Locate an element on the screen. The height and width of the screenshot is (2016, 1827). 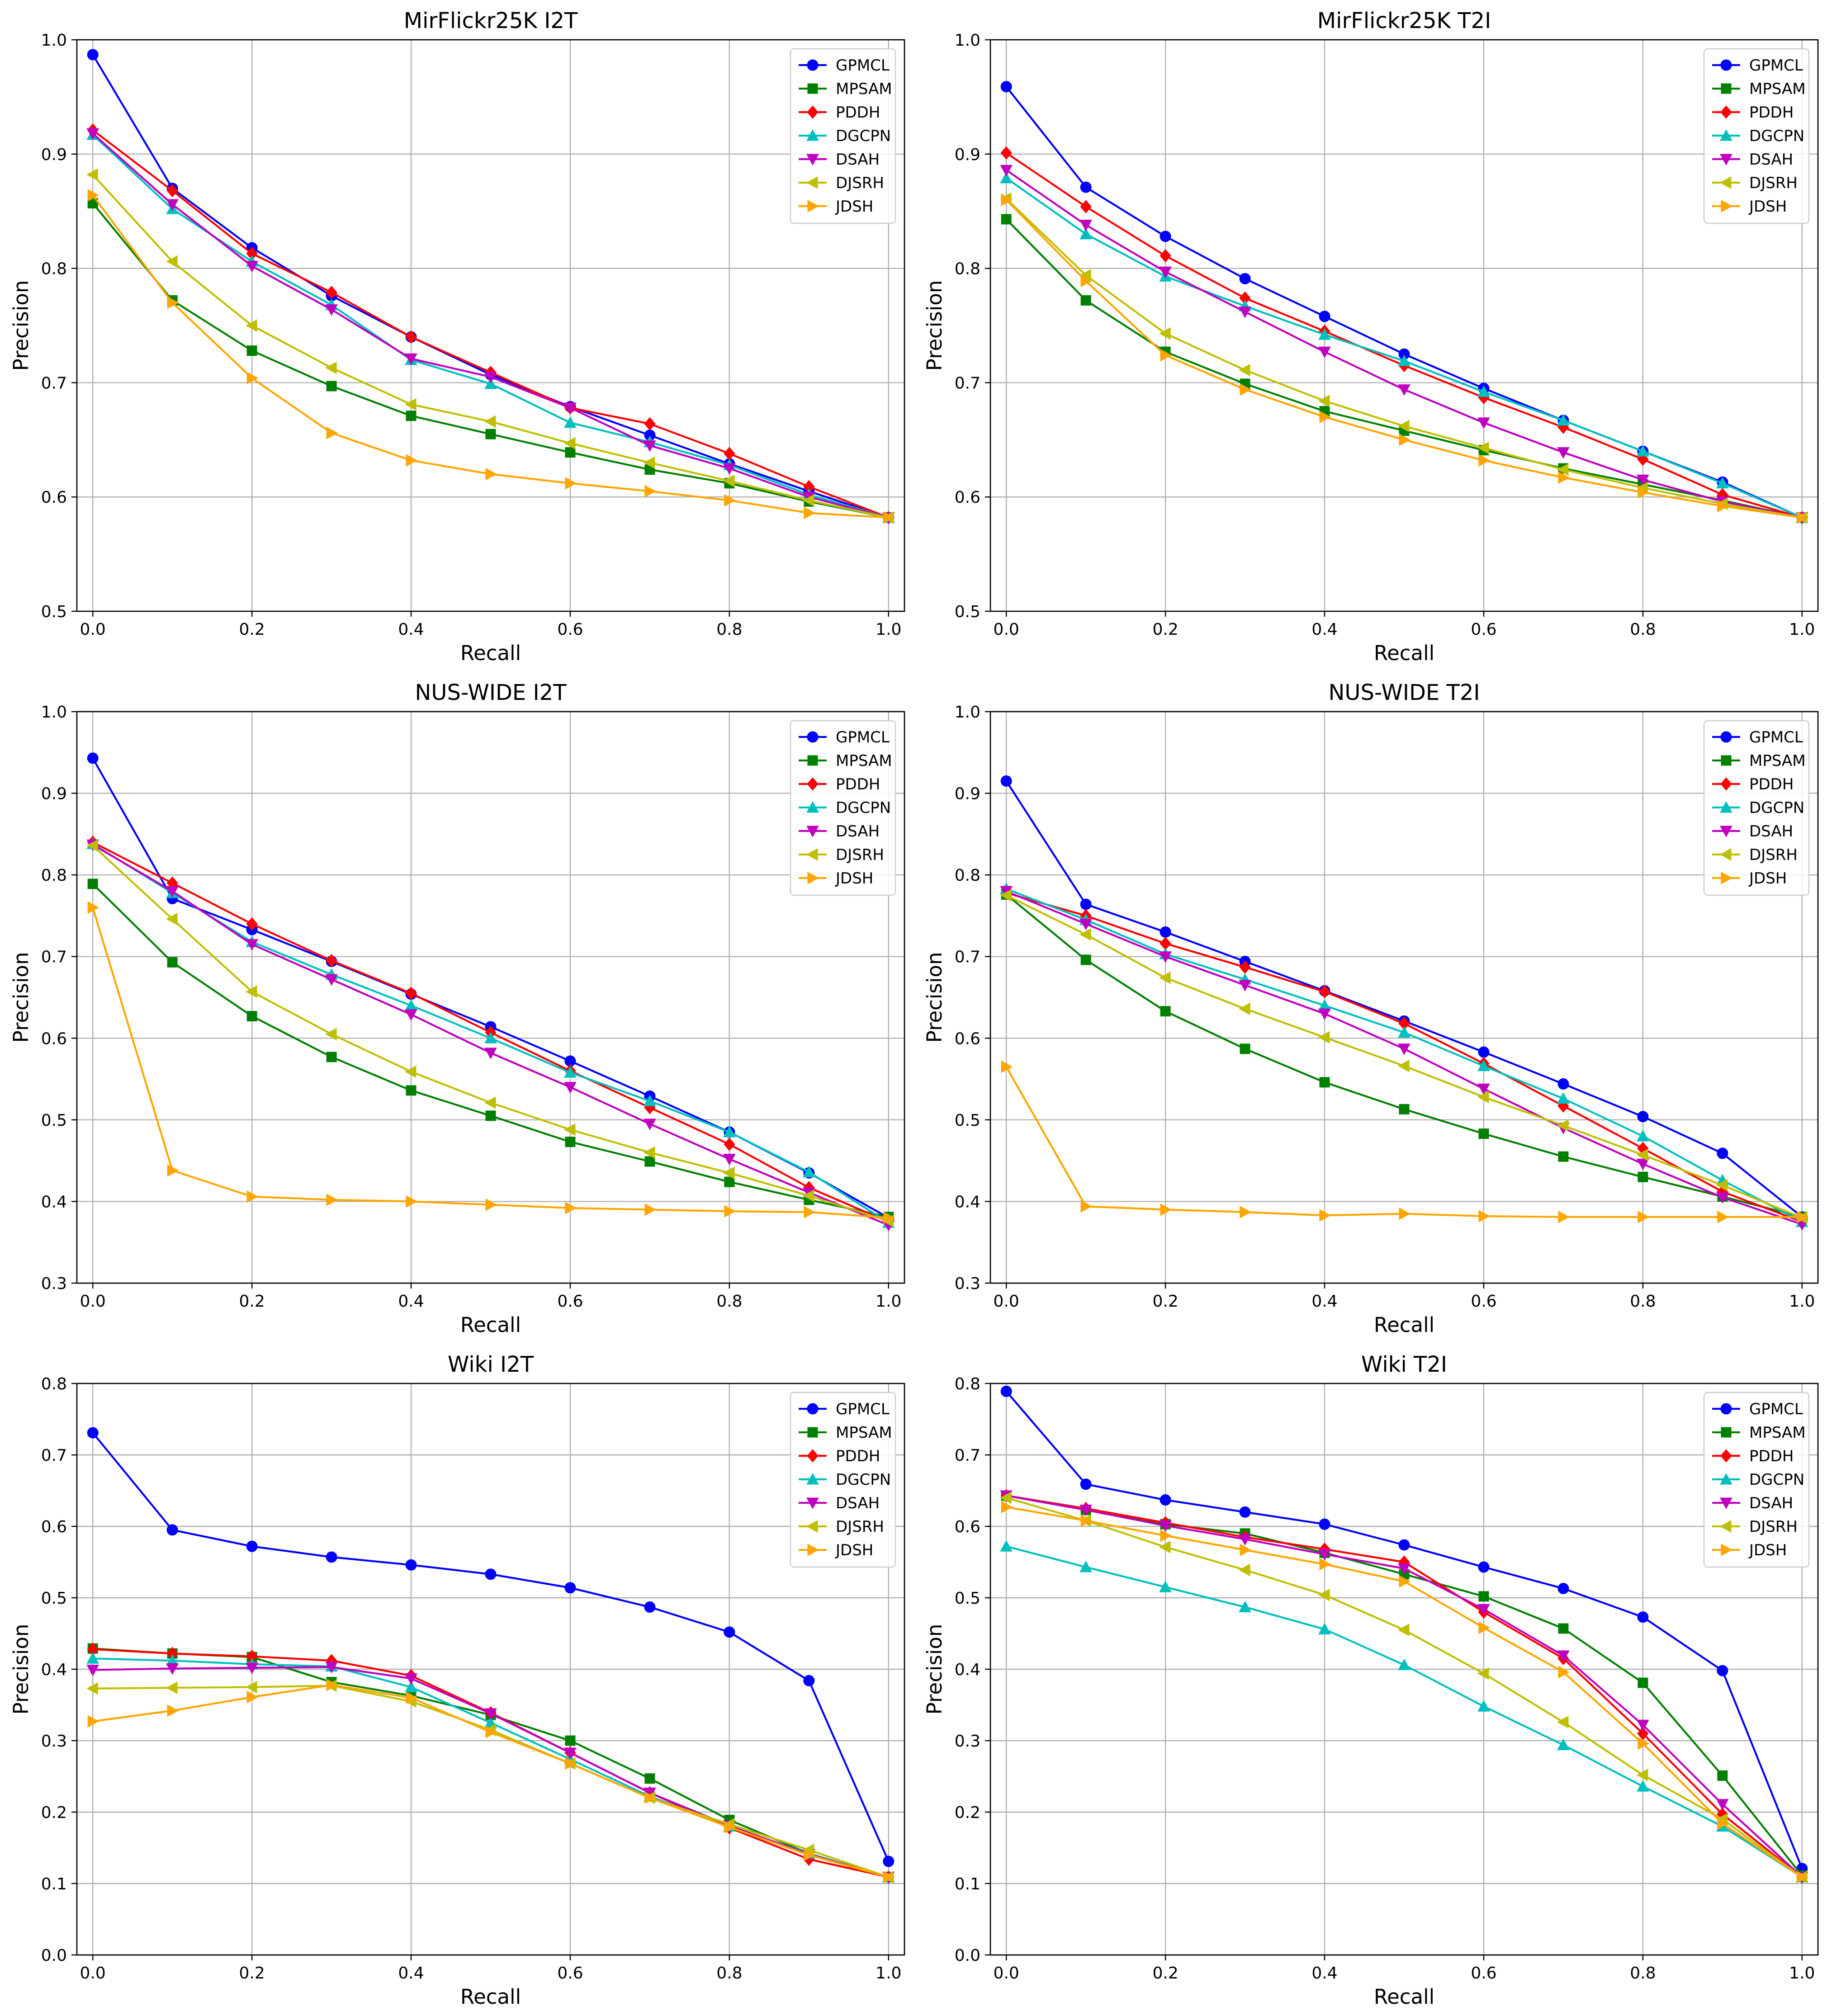
y-tick-label: 0.5 is located at coordinates (967, 1120).